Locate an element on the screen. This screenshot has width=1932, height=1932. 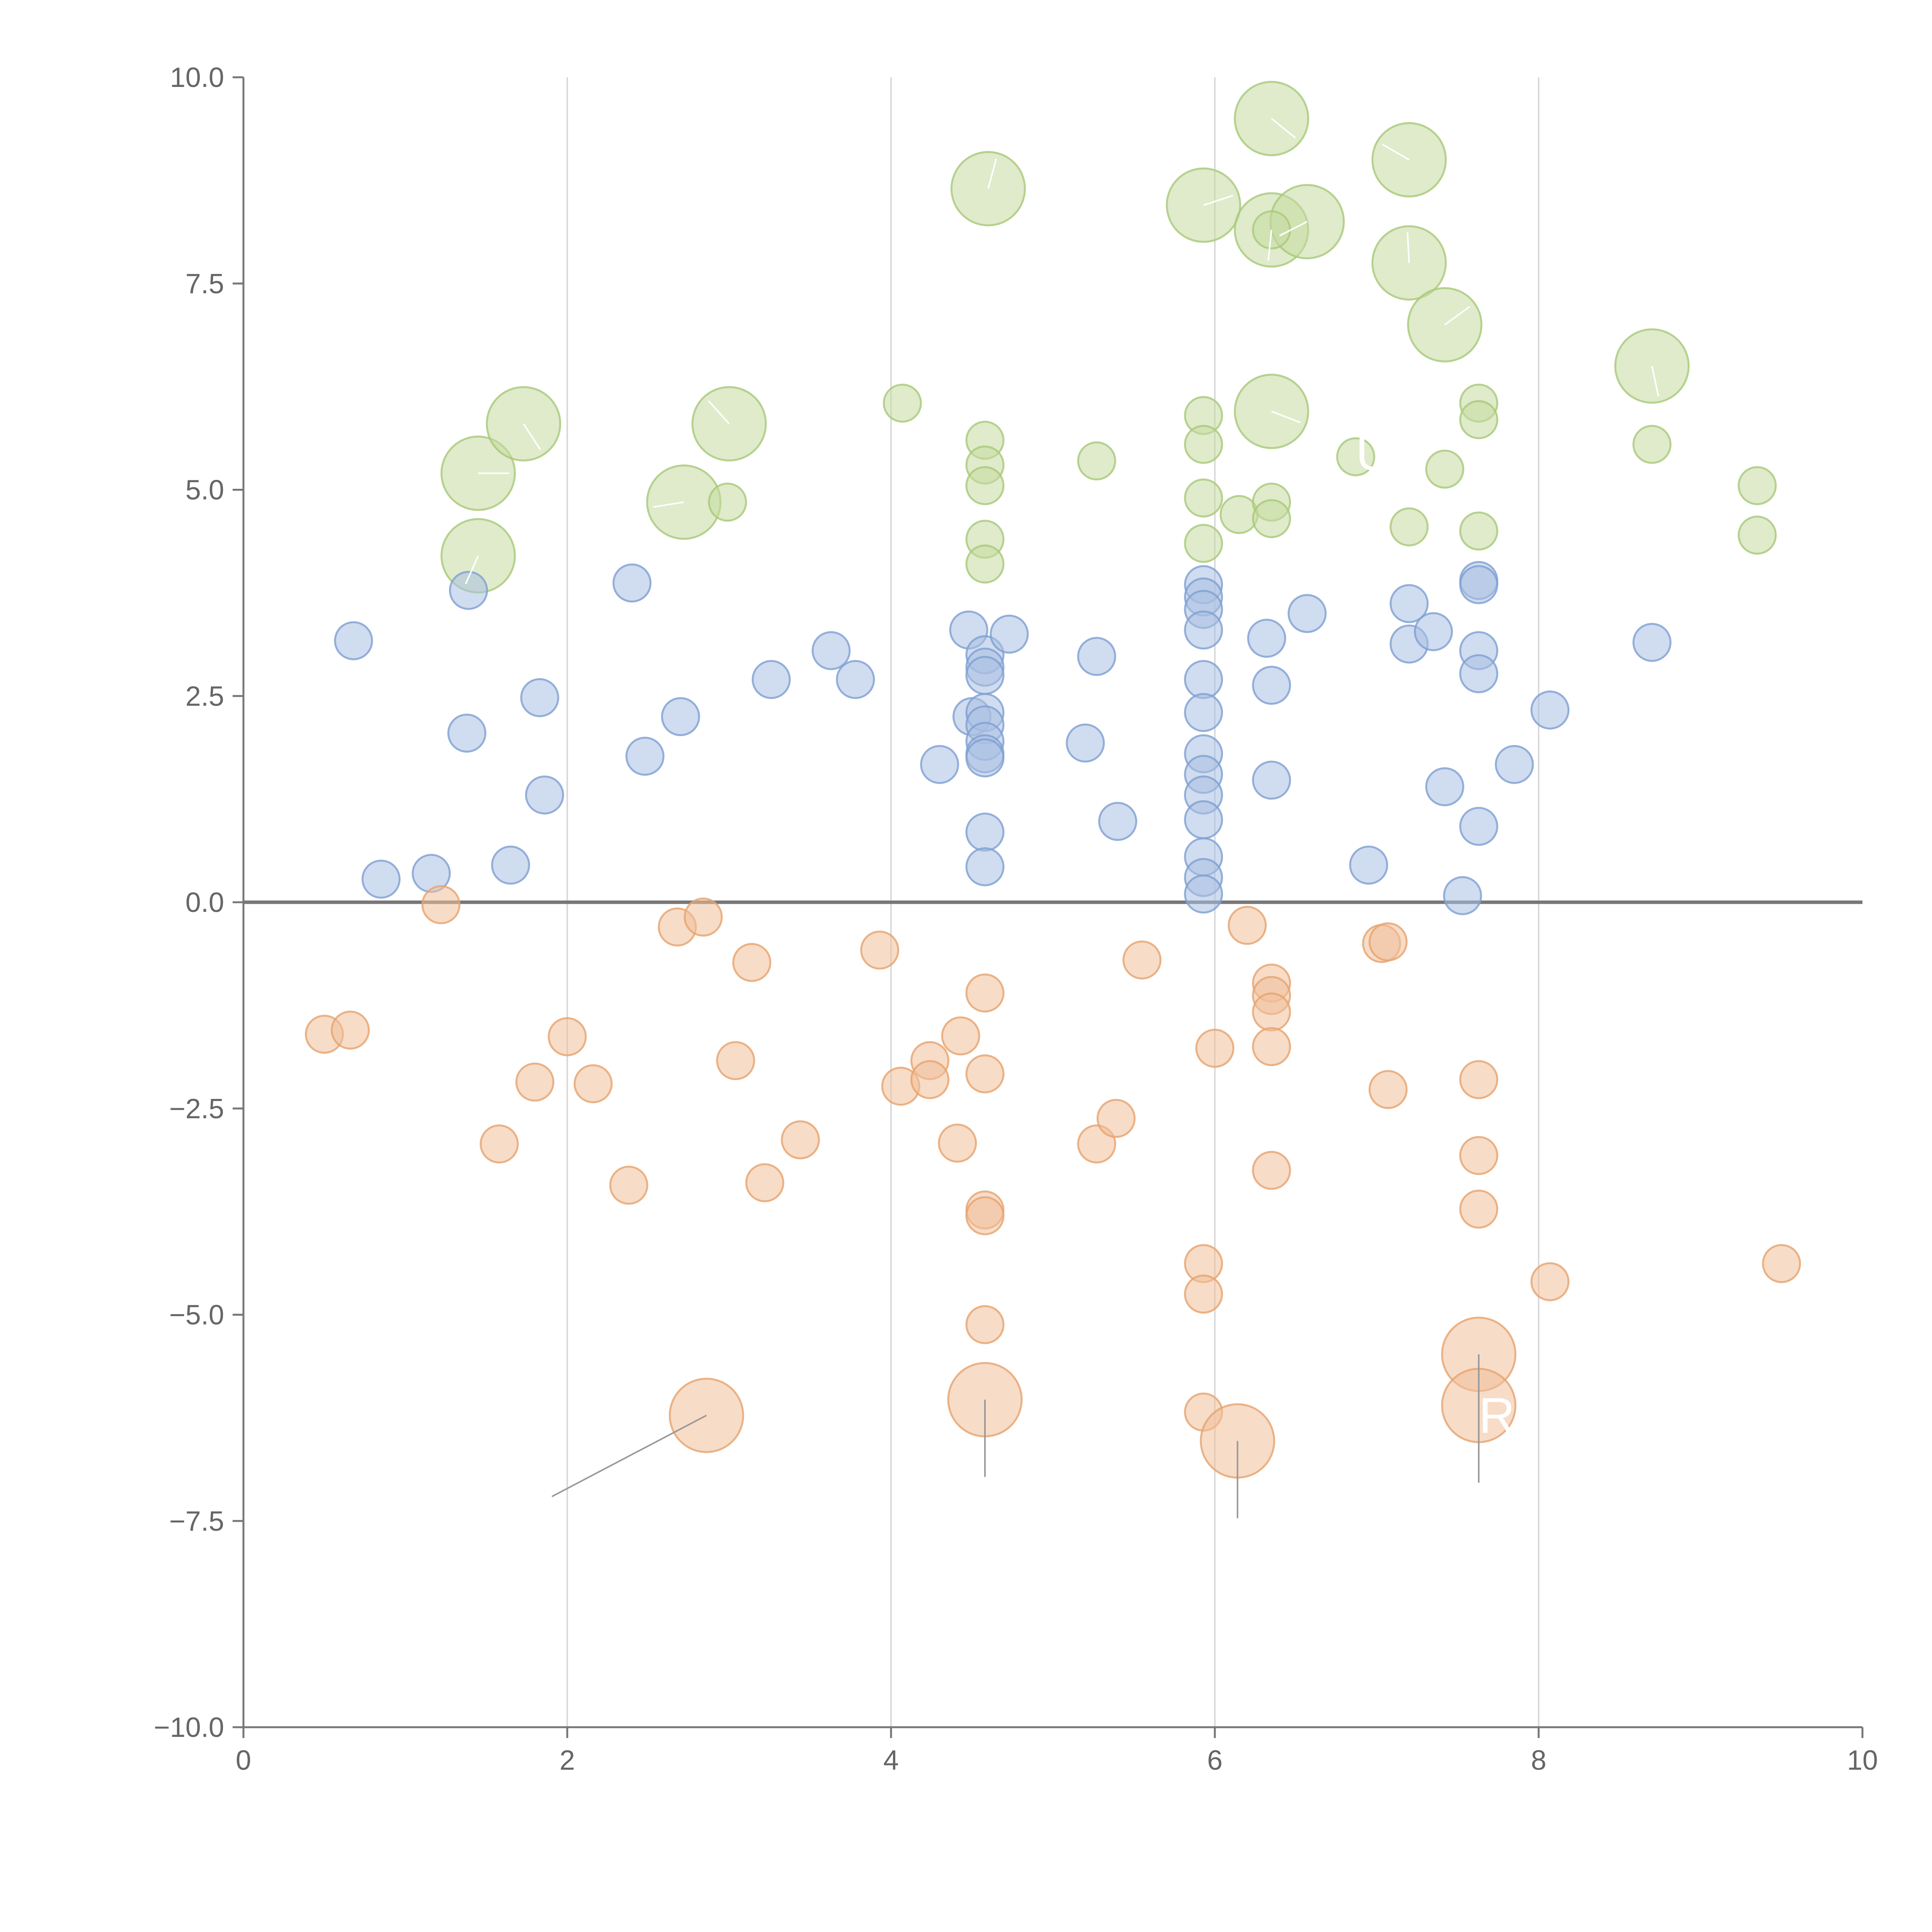
y-tick-label-0: 10.0 is located at coordinates (197, 78).